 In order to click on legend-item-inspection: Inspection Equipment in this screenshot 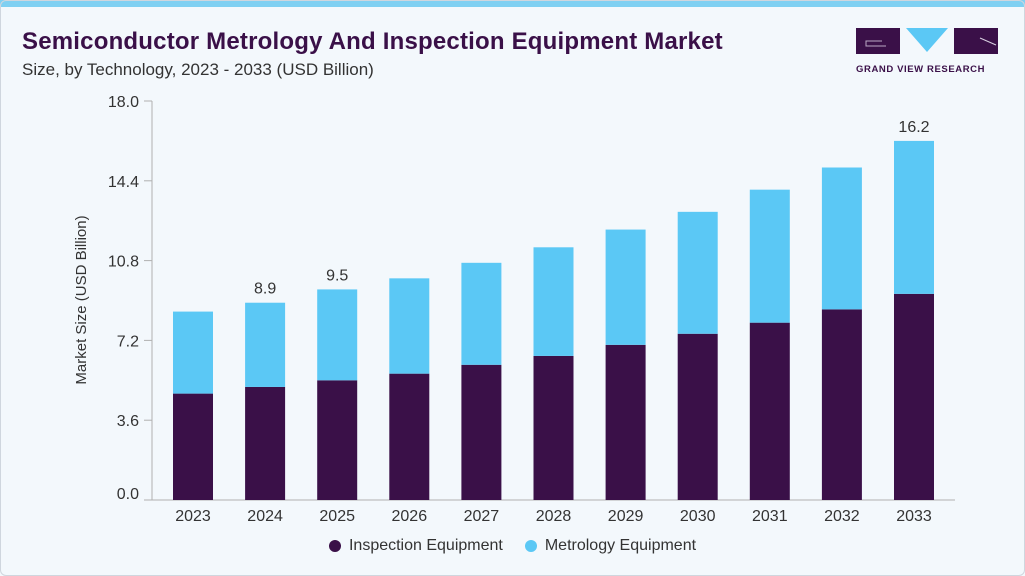, I will do `click(415, 546)`.